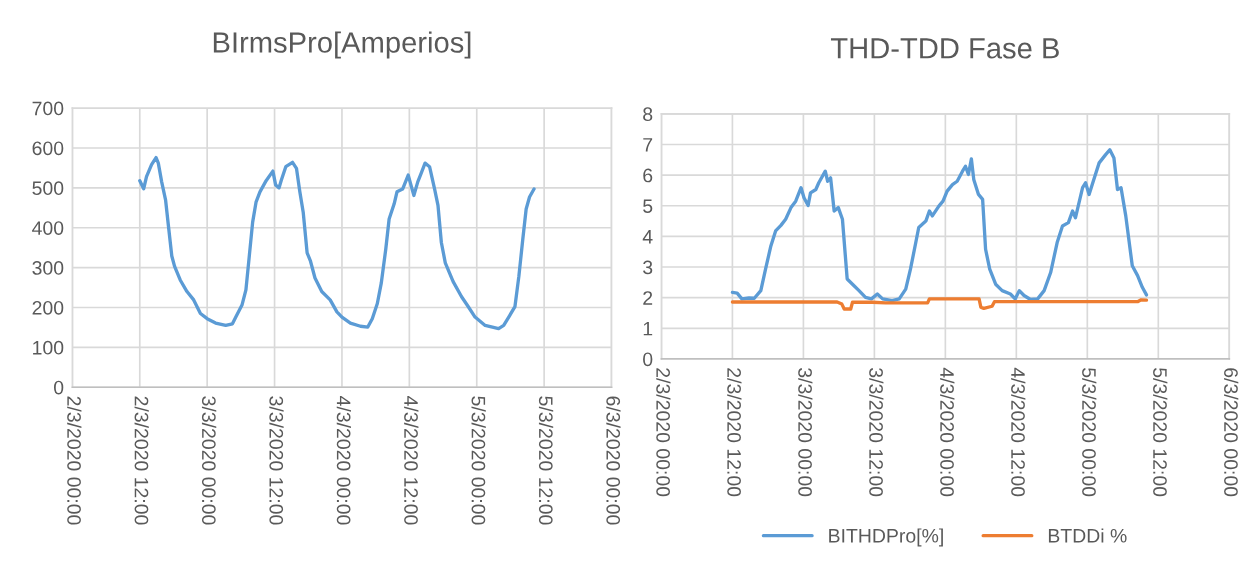  I want to click on y-tick-label: 600, so click(48, 148).